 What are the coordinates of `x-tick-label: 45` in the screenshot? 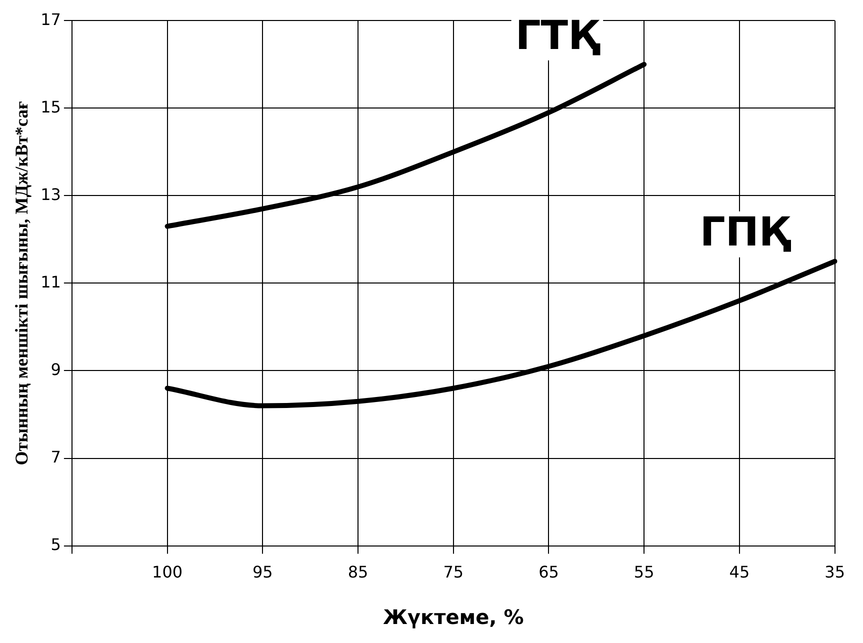 It's located at (739, 572).